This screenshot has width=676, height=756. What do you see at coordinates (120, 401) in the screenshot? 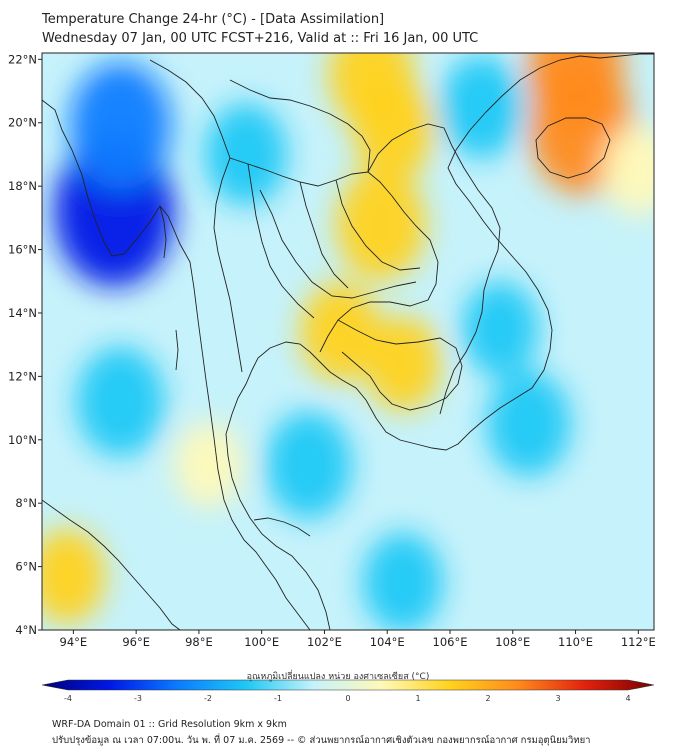
I see `anomaly-cold-andaman-sea` at bounding box center [120, 401].